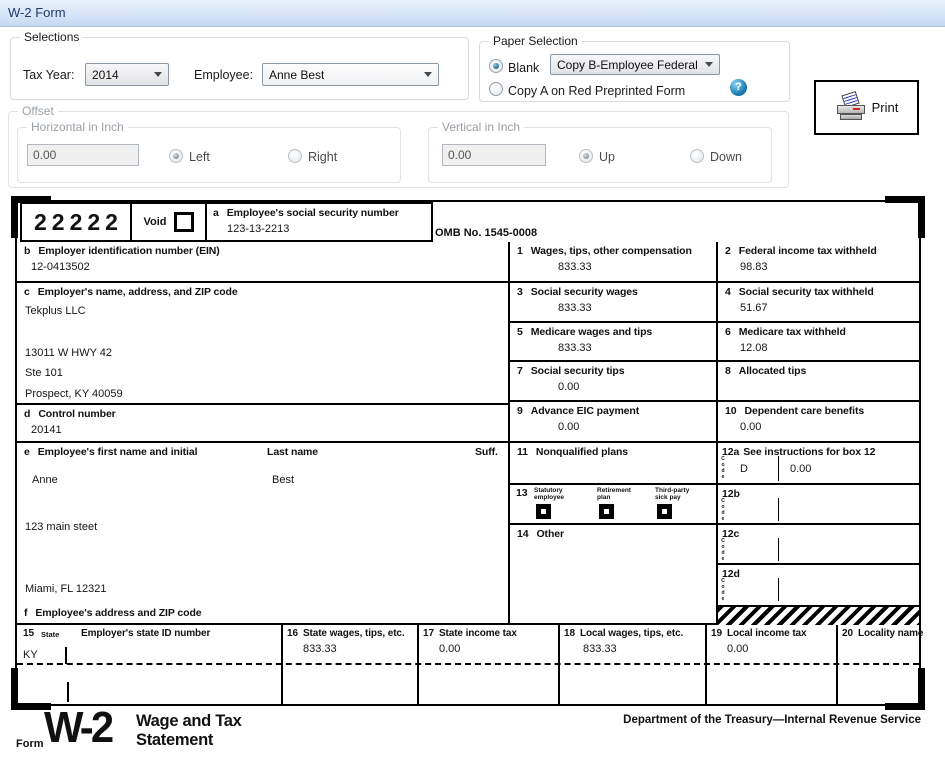  I want to click on employee-label: Employee:, so click(224, 75).